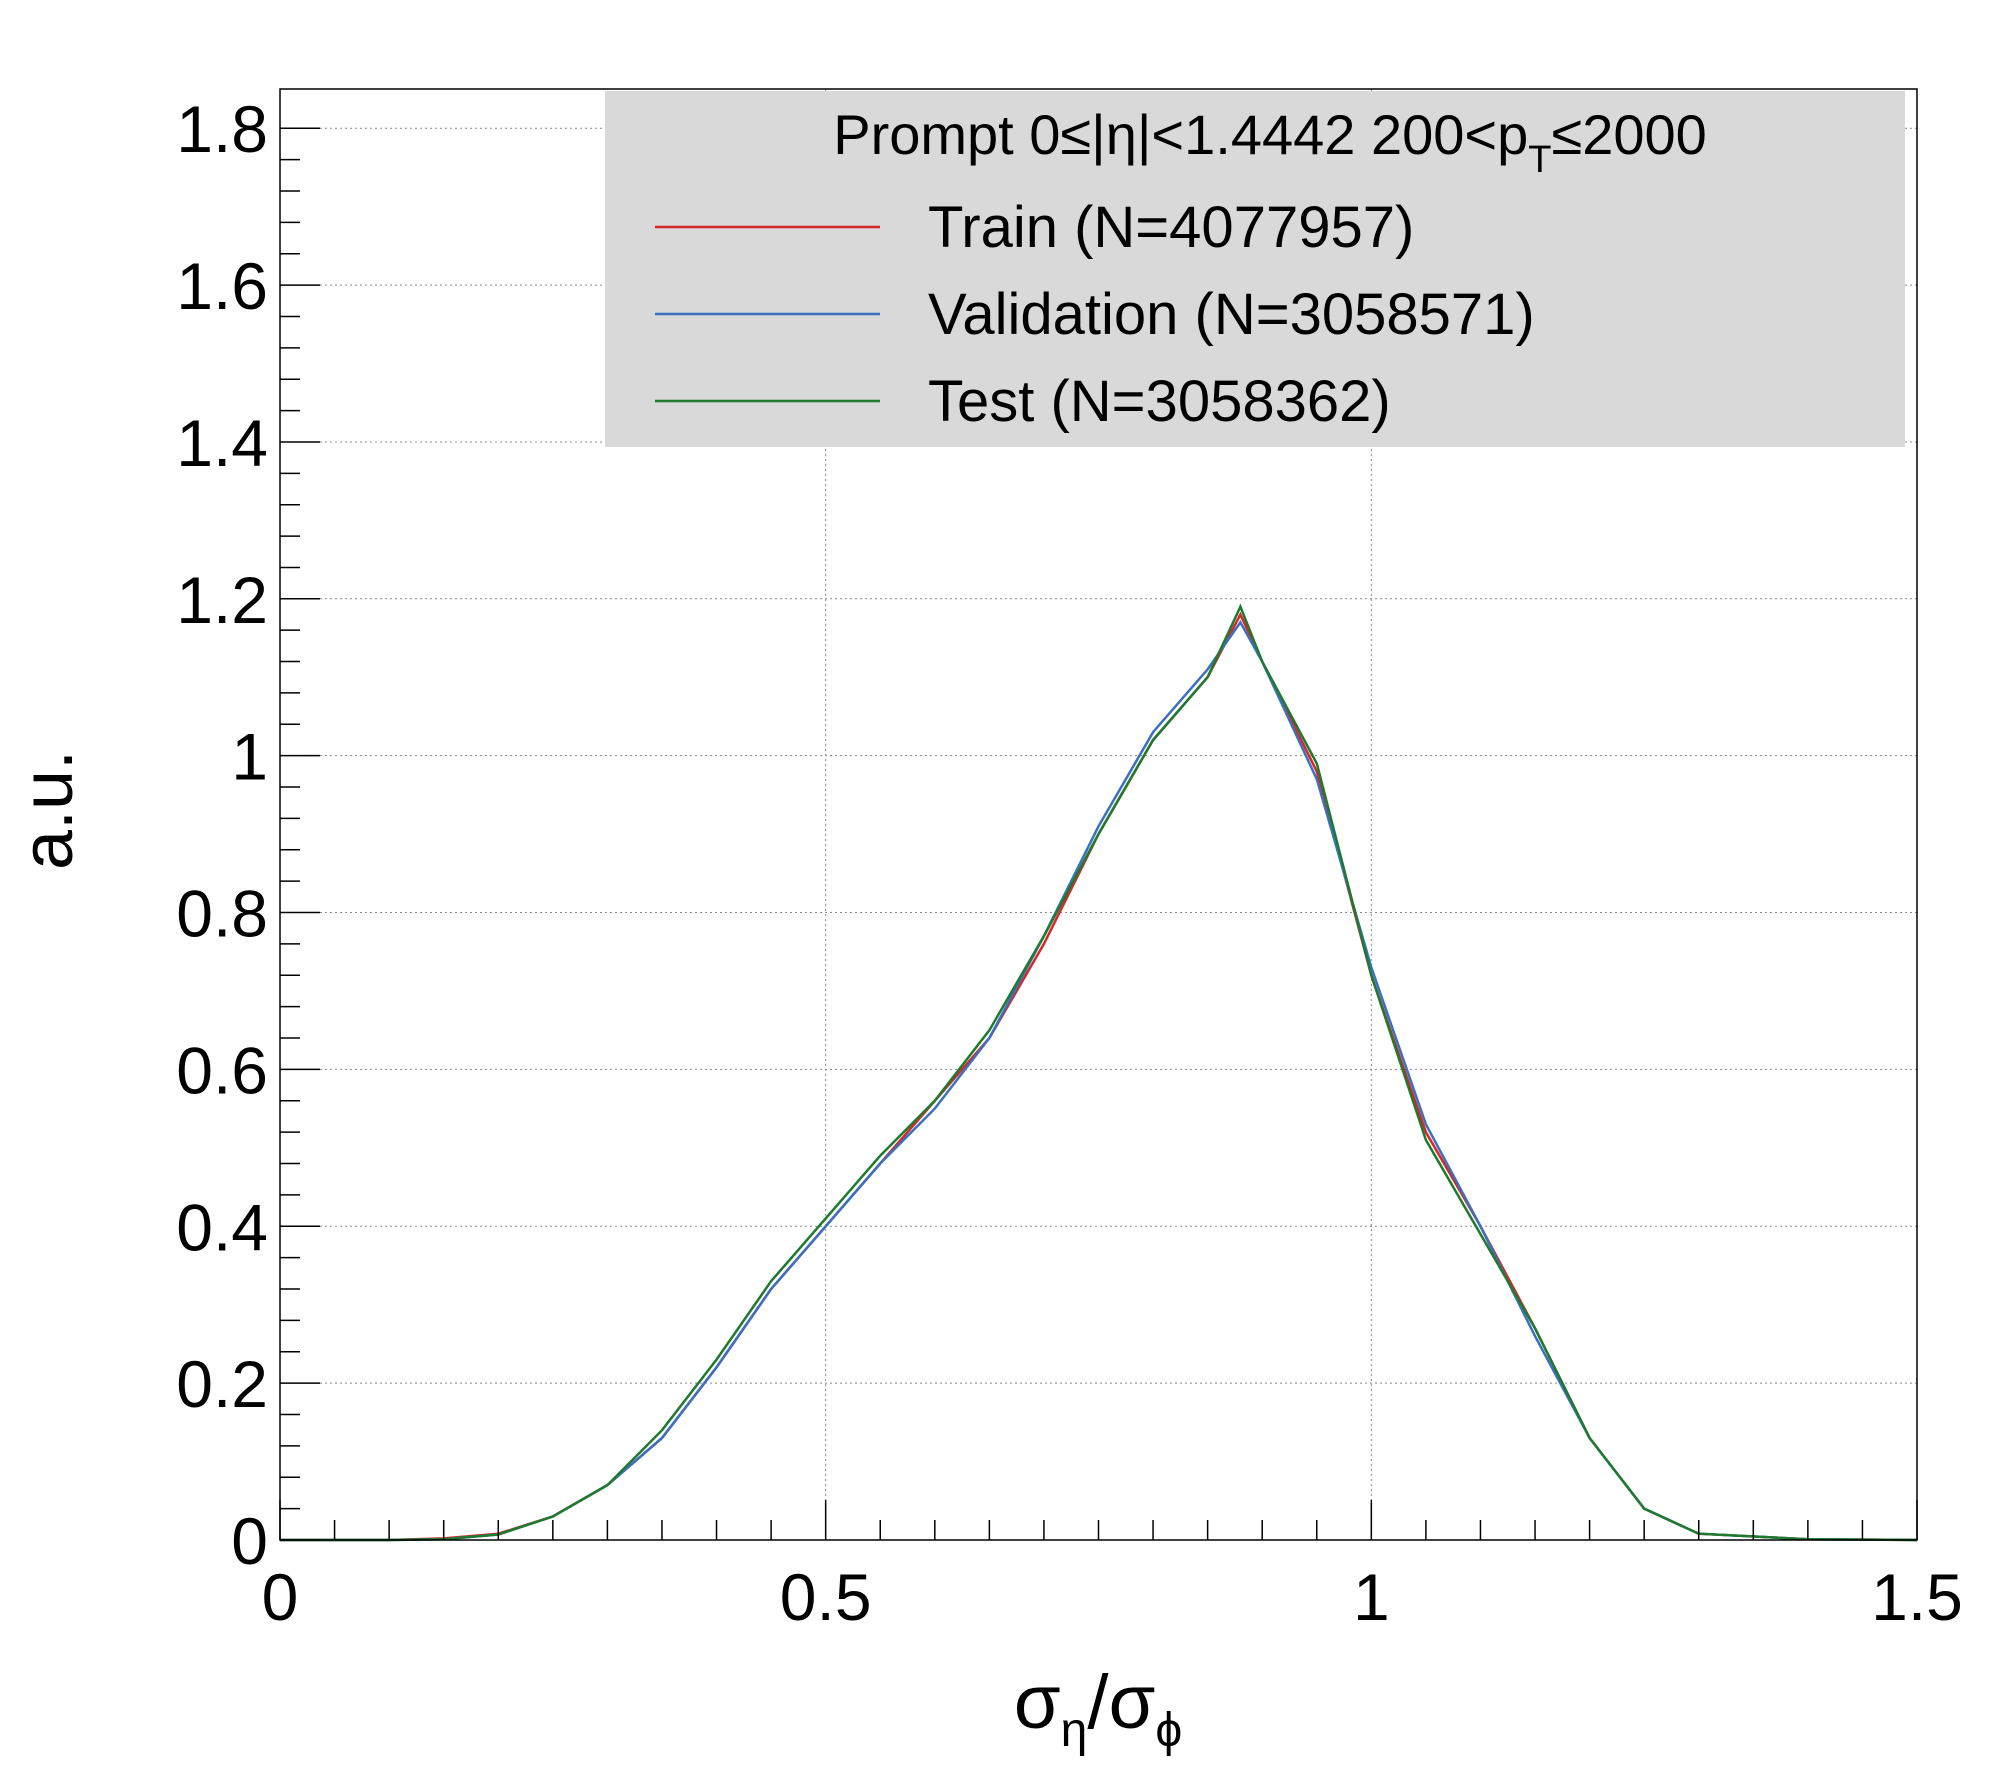 This screenshot has width=1996, height=1772. What do you see at coordinates (1159, 401) in the screenshot?
I see `legend-label: Test (N=3058362)` at bounding box center [1159, 401].